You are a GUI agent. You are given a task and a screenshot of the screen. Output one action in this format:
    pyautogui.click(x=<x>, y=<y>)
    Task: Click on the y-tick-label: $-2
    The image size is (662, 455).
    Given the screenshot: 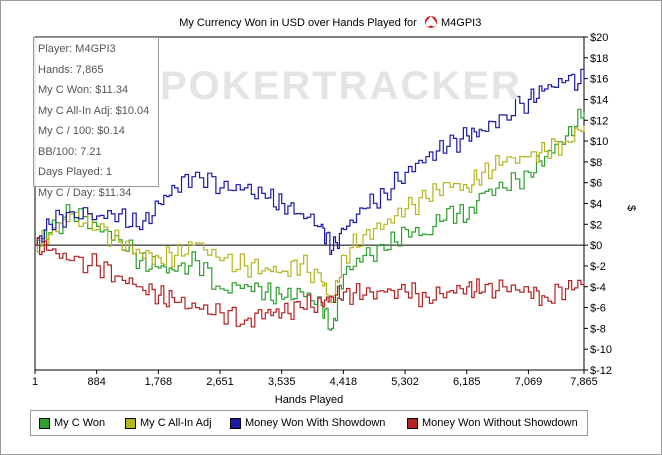 What is the action you would take?
    pyautogui.click(x=598, y=267)
    